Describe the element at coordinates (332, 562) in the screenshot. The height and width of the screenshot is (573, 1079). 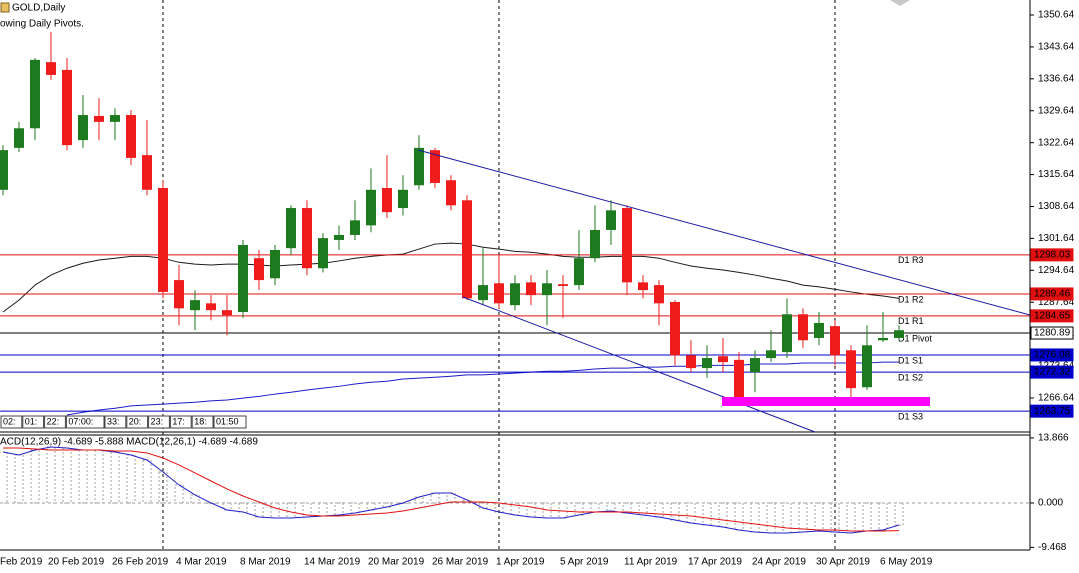
I see `x-tick-label: 14 Mar 2019` at that location.